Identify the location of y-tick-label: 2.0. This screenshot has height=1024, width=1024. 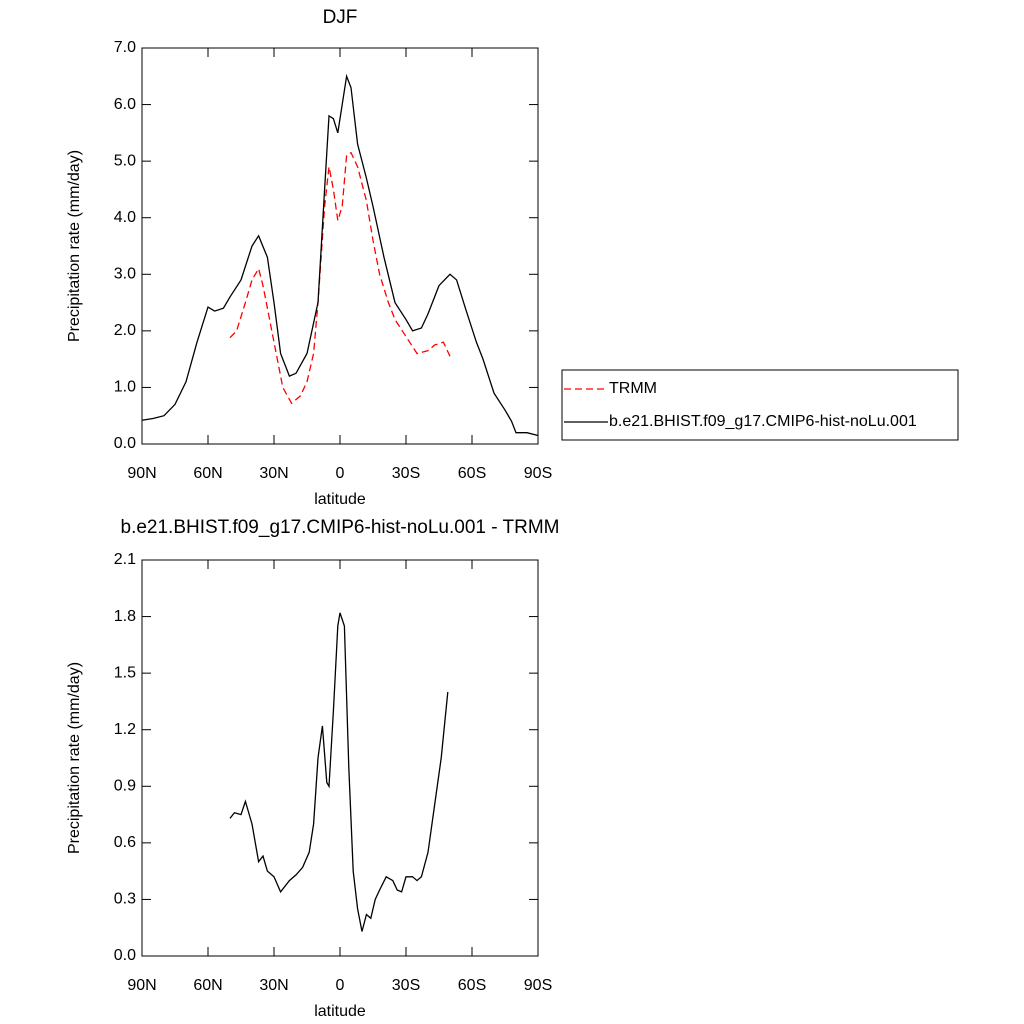
(125, 330).